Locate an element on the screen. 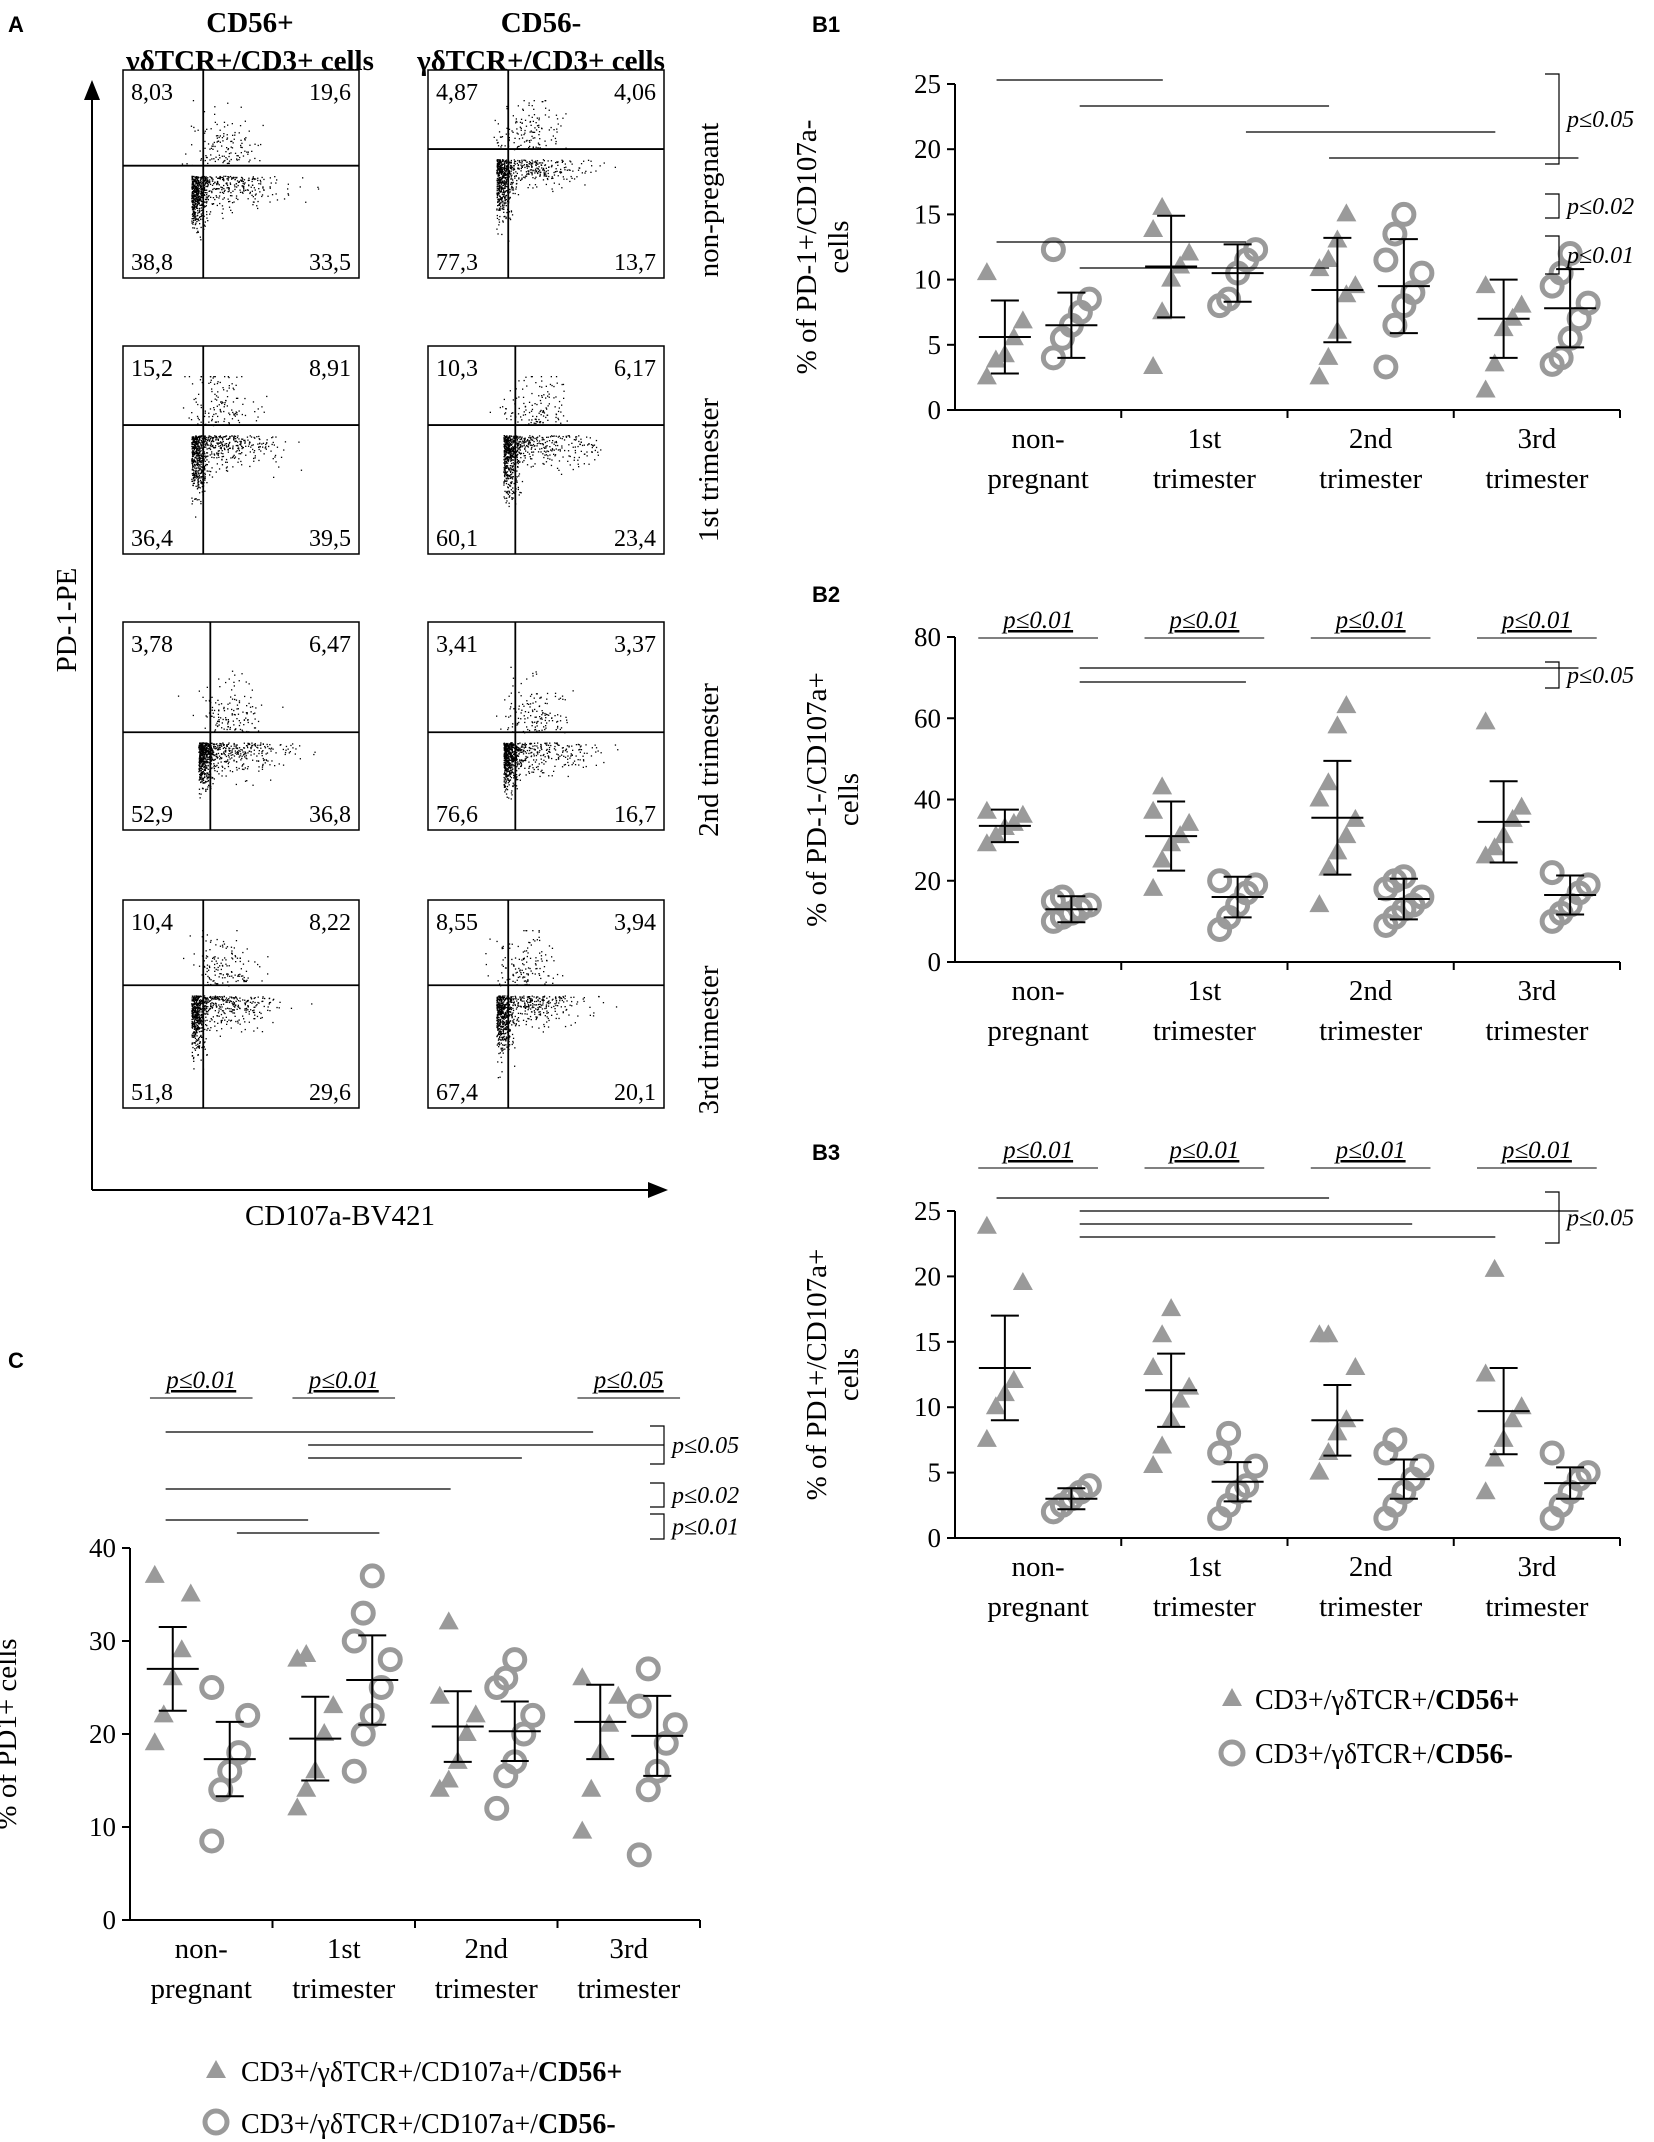 The image size is (1654, 2142). col-title-cd56neg-line1: CD56- is located at coordinates (541, 23).